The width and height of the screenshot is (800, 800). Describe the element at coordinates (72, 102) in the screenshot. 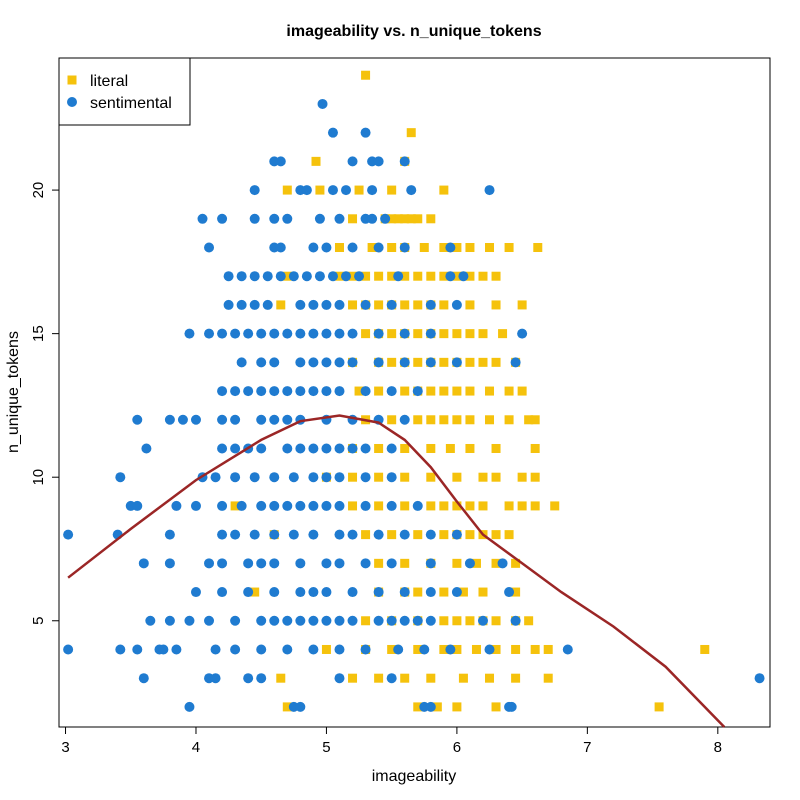

I see `legend-sentimental-marker` at that location.